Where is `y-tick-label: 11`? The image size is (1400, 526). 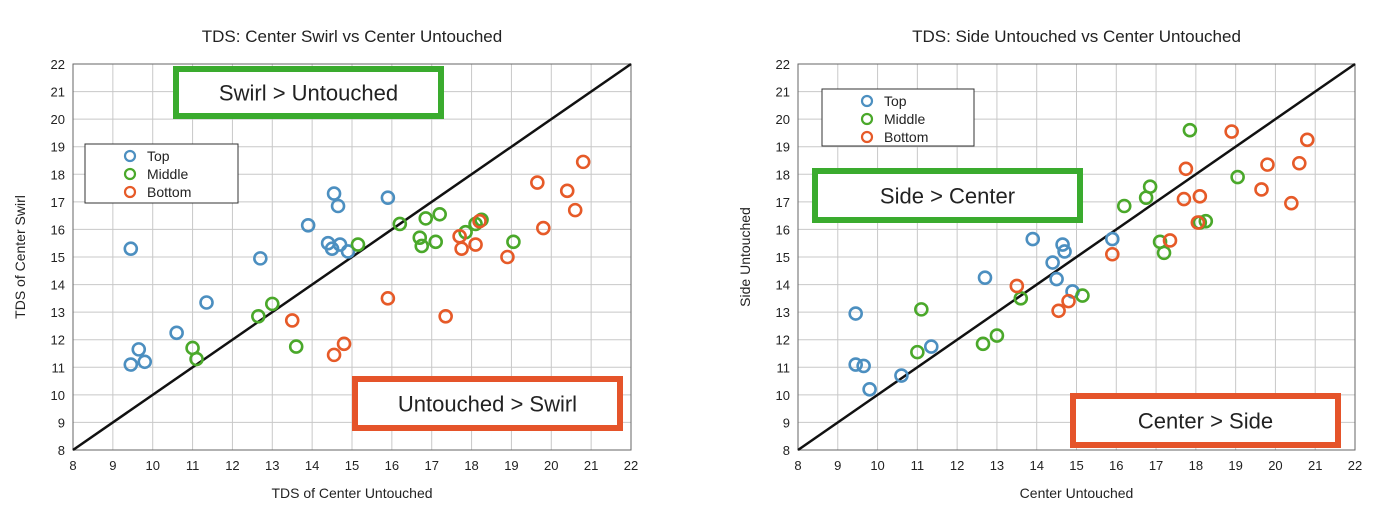
y-tick-label: 11 is located at coordinates (59, 367).